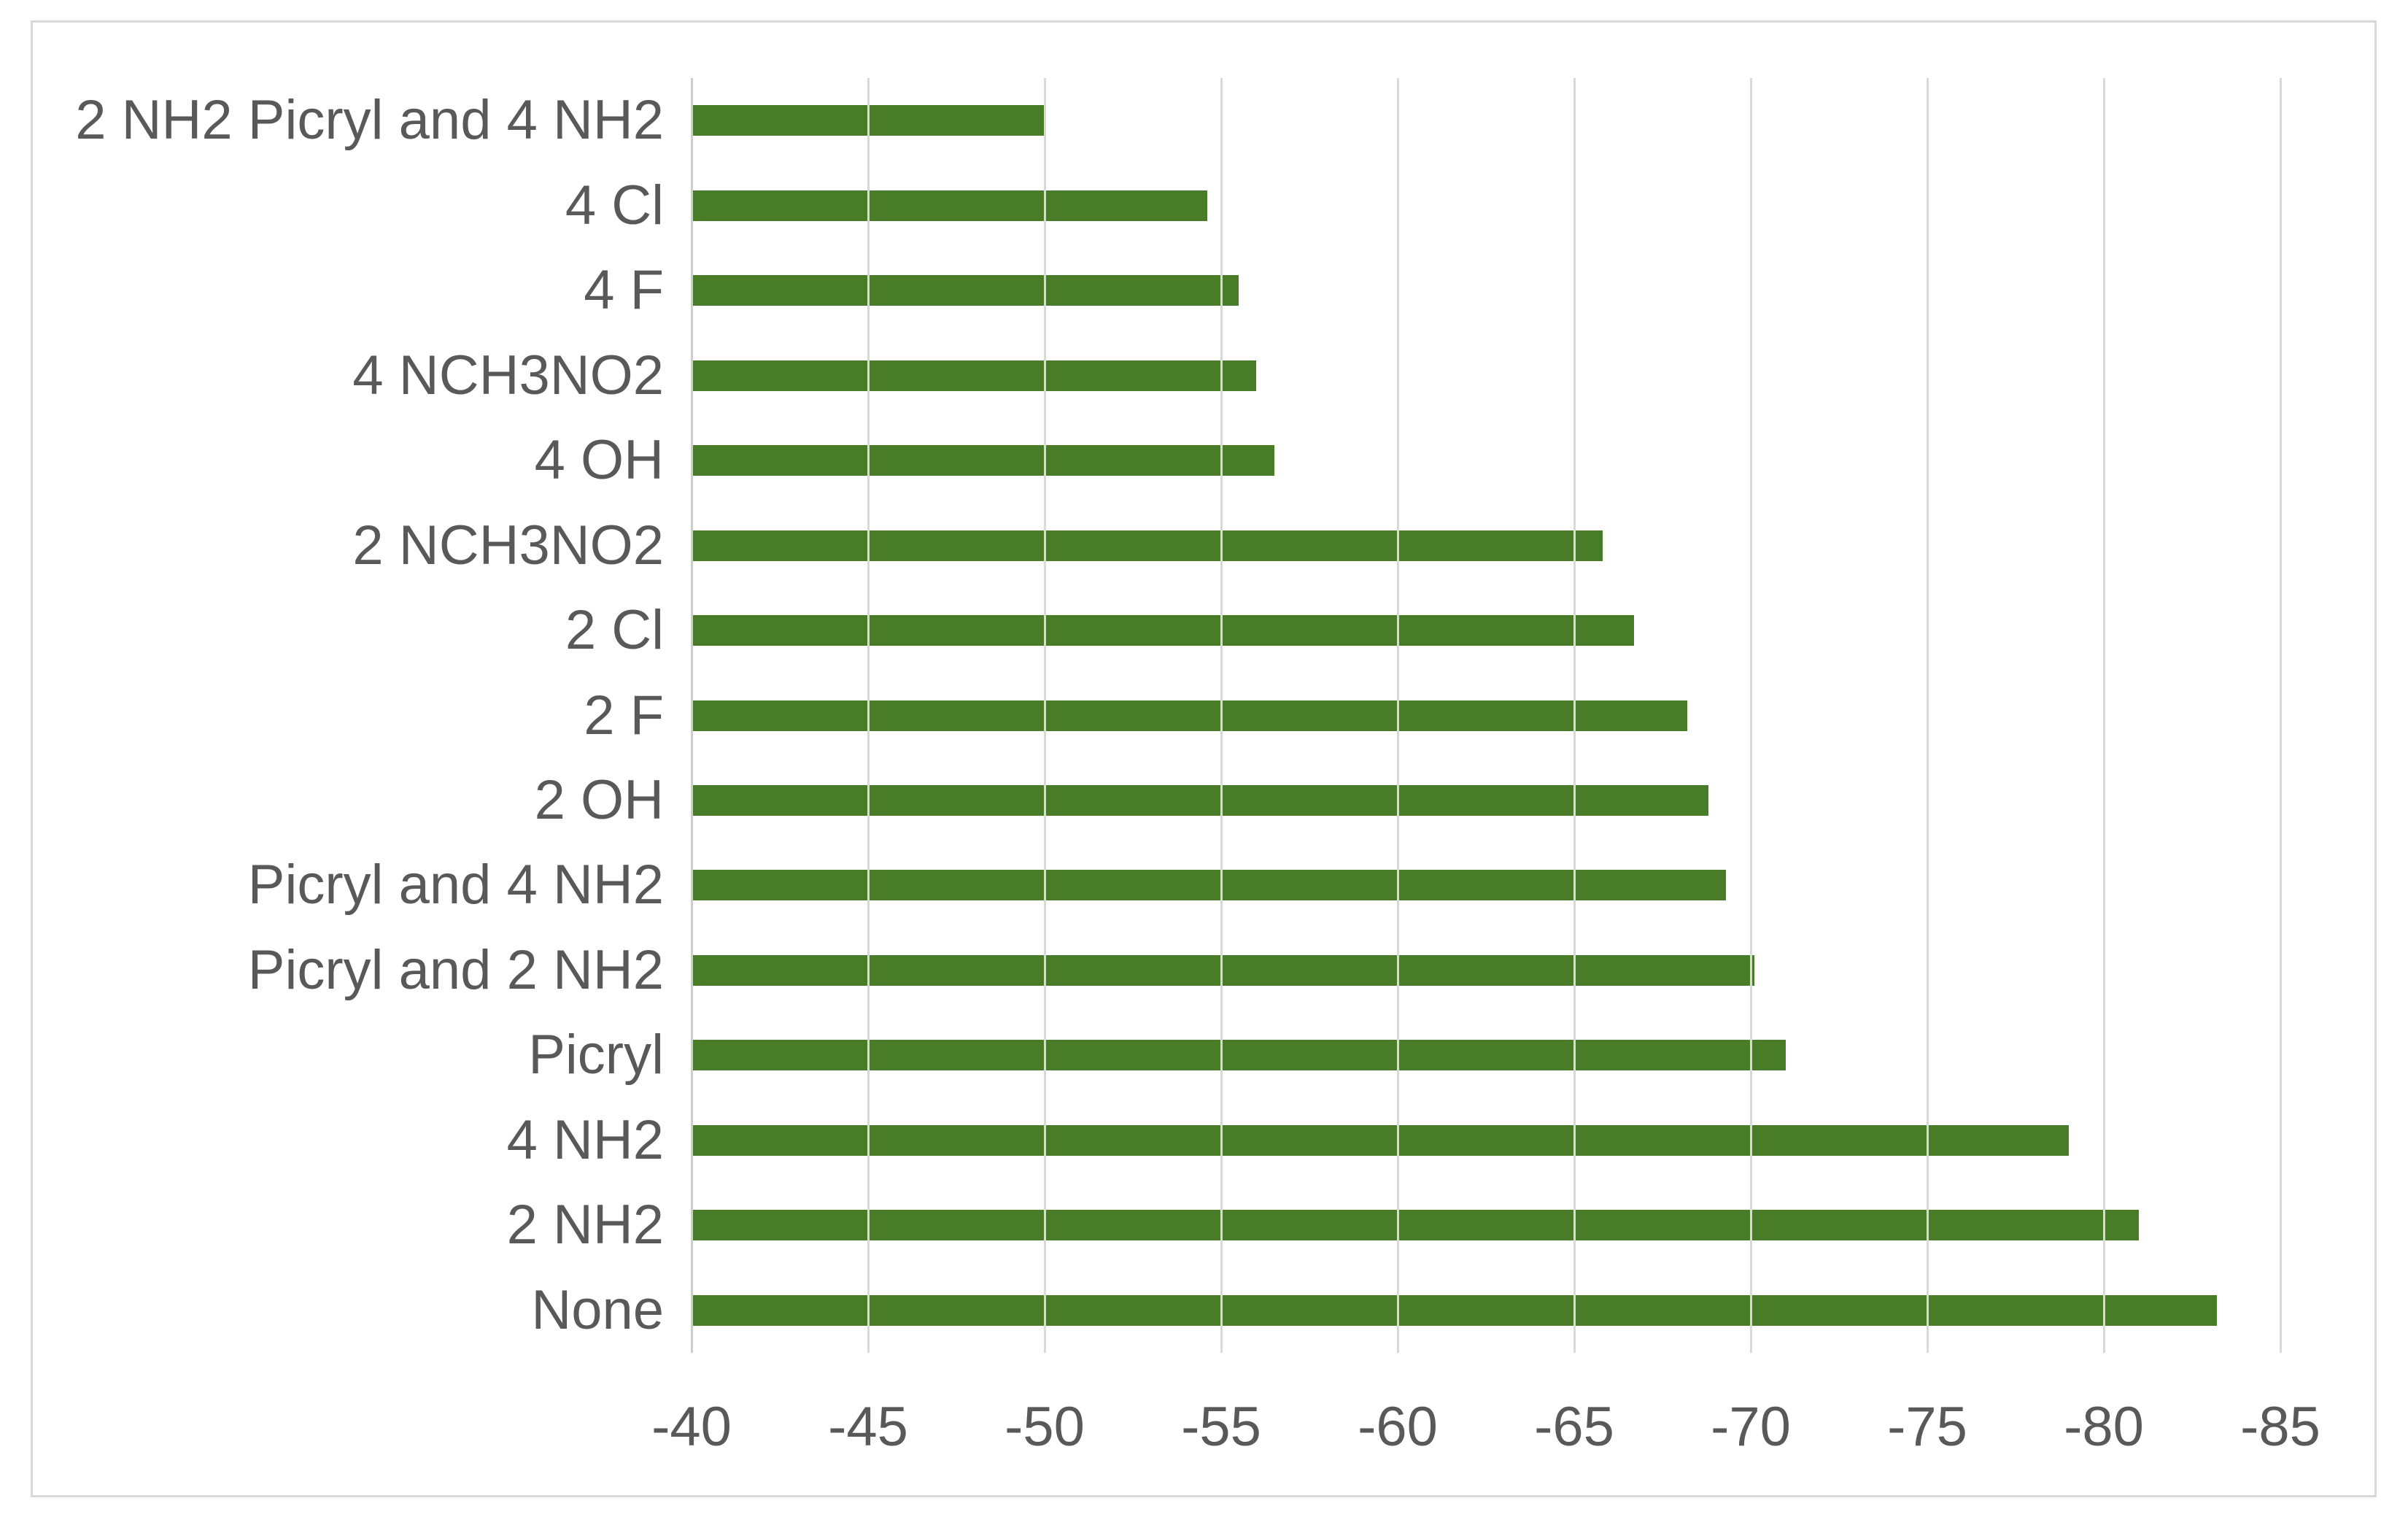 The image size is (2408, 1525). I want to click on bar-2-nch3no2, so click(1147, 545).